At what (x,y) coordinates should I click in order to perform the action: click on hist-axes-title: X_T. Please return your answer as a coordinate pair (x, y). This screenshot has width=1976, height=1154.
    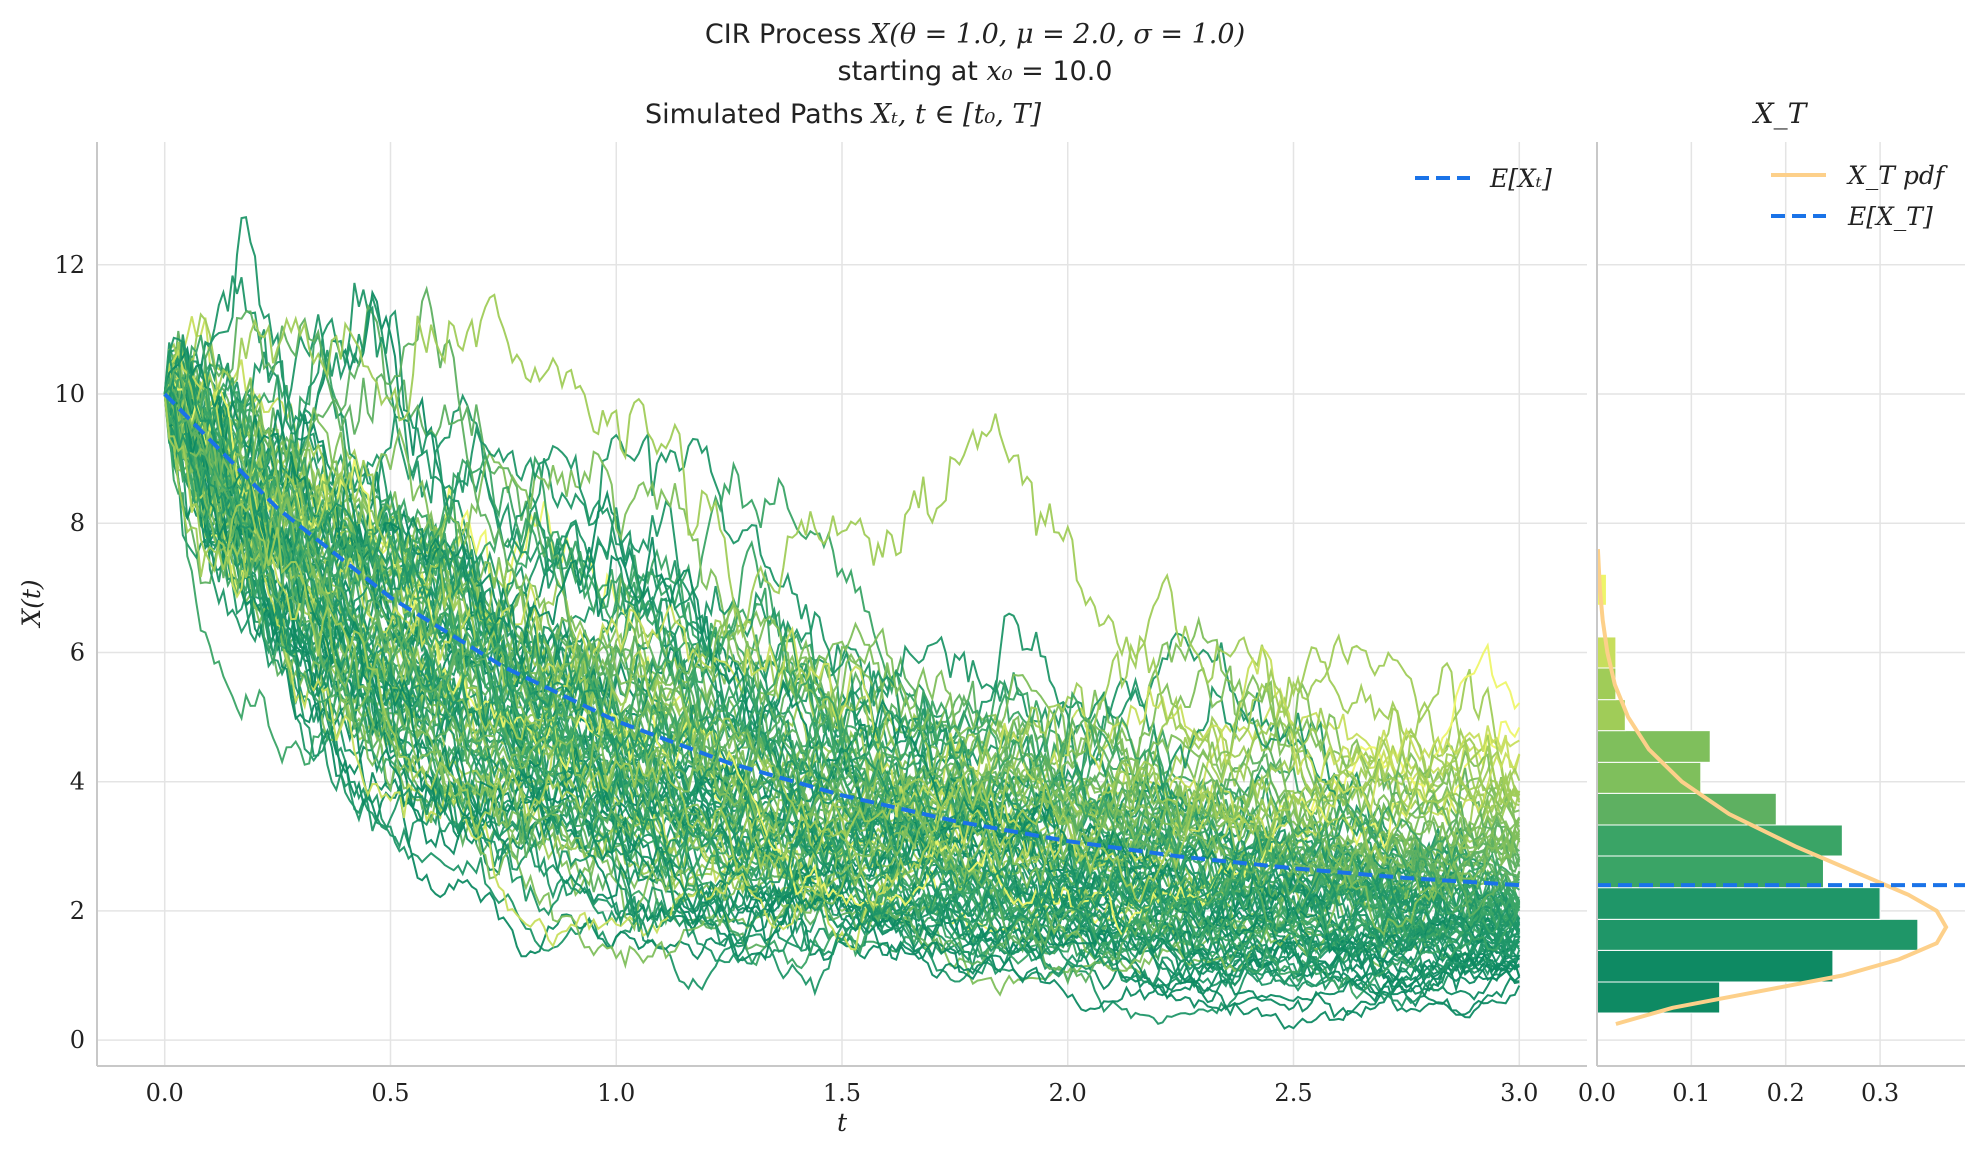
    Looking at the image, I should click on (1780, 113).